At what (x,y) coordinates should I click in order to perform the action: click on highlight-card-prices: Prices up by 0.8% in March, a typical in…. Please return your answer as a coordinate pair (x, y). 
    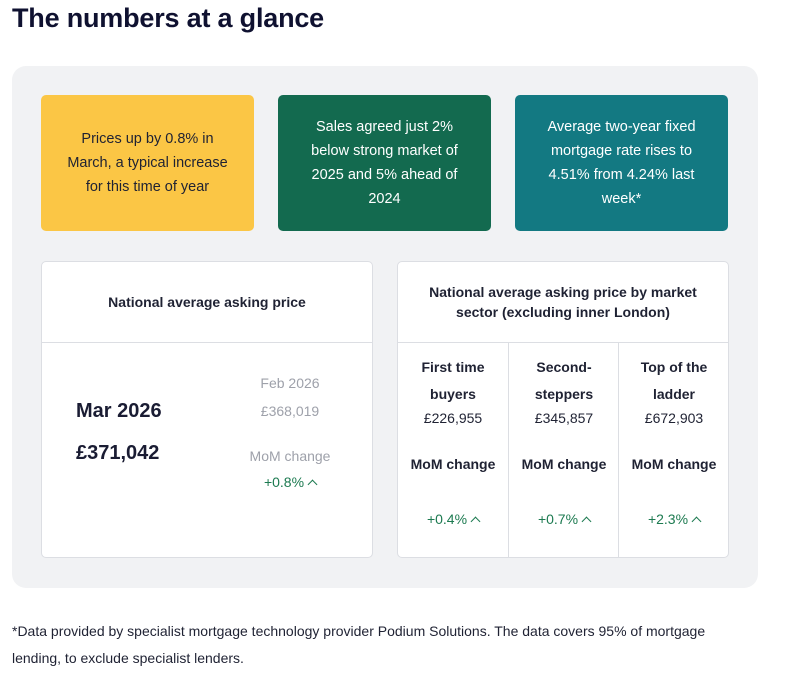
    Looking at the image, I should click on (147, 163).